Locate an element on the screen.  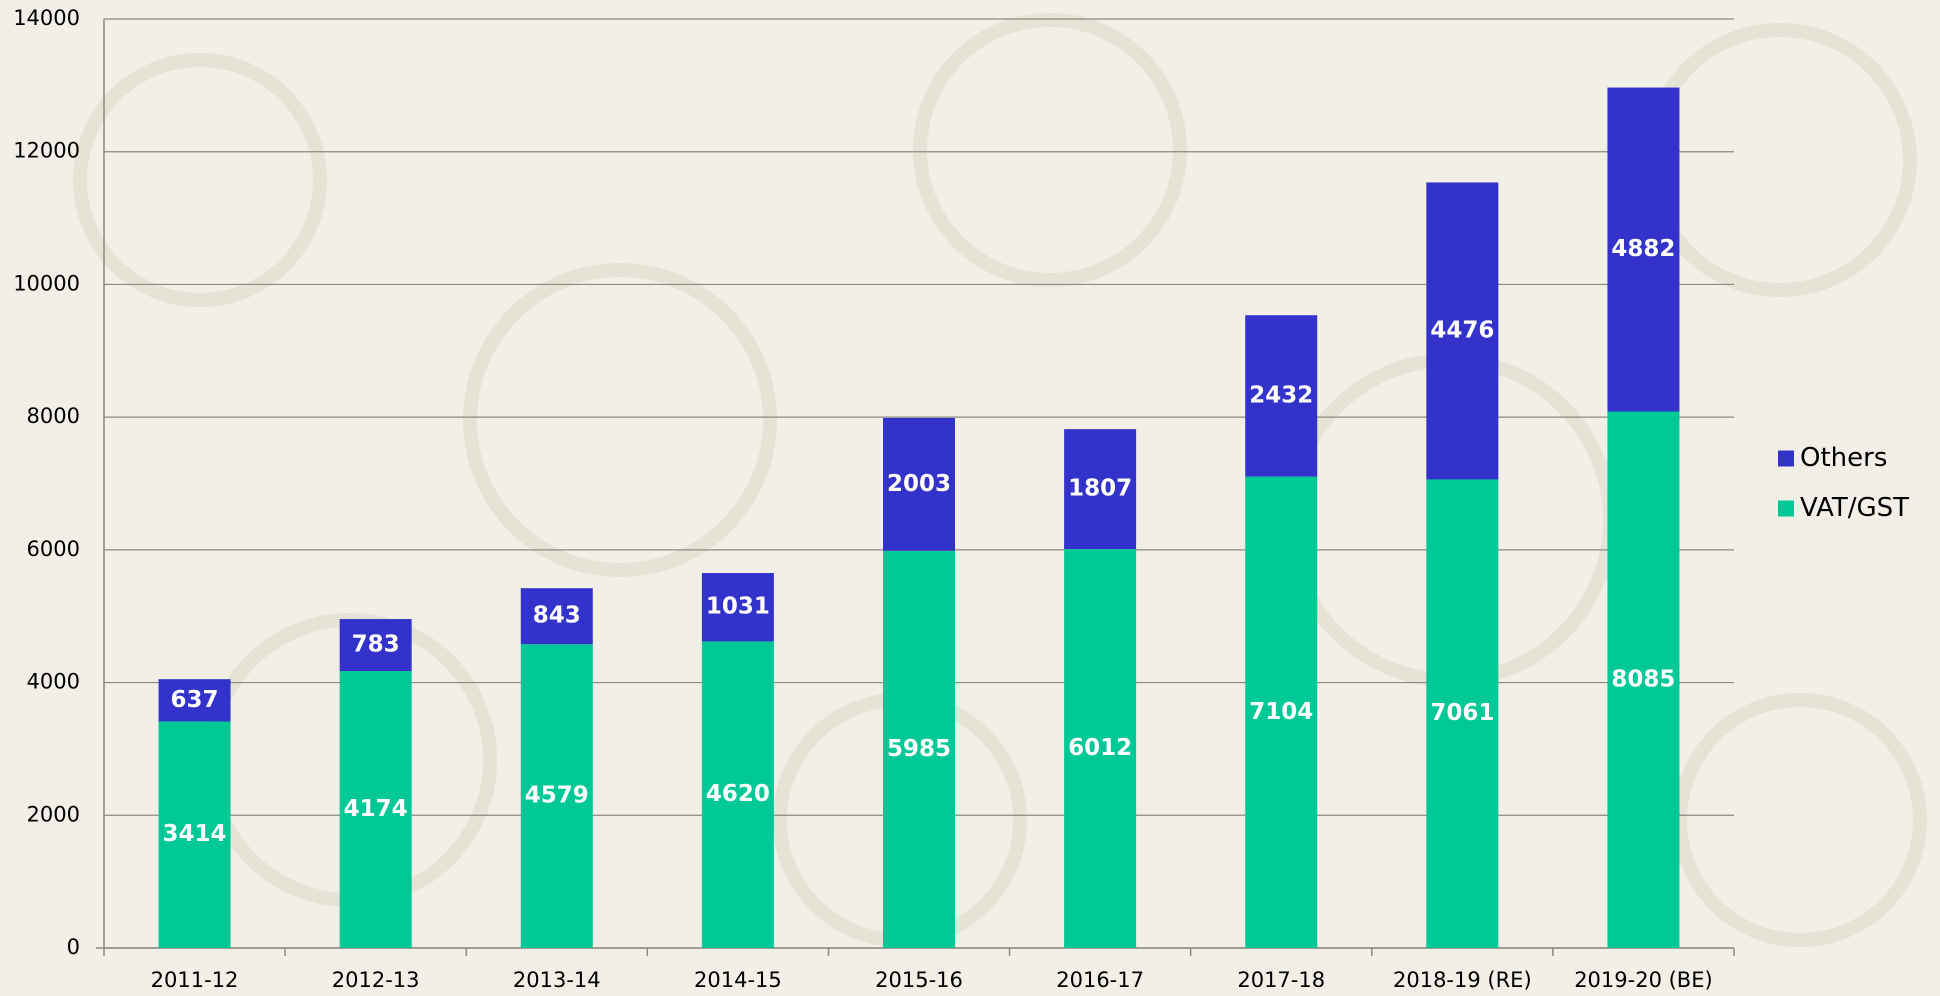
value-label: 1807 is located at coordinates (1100, 489).